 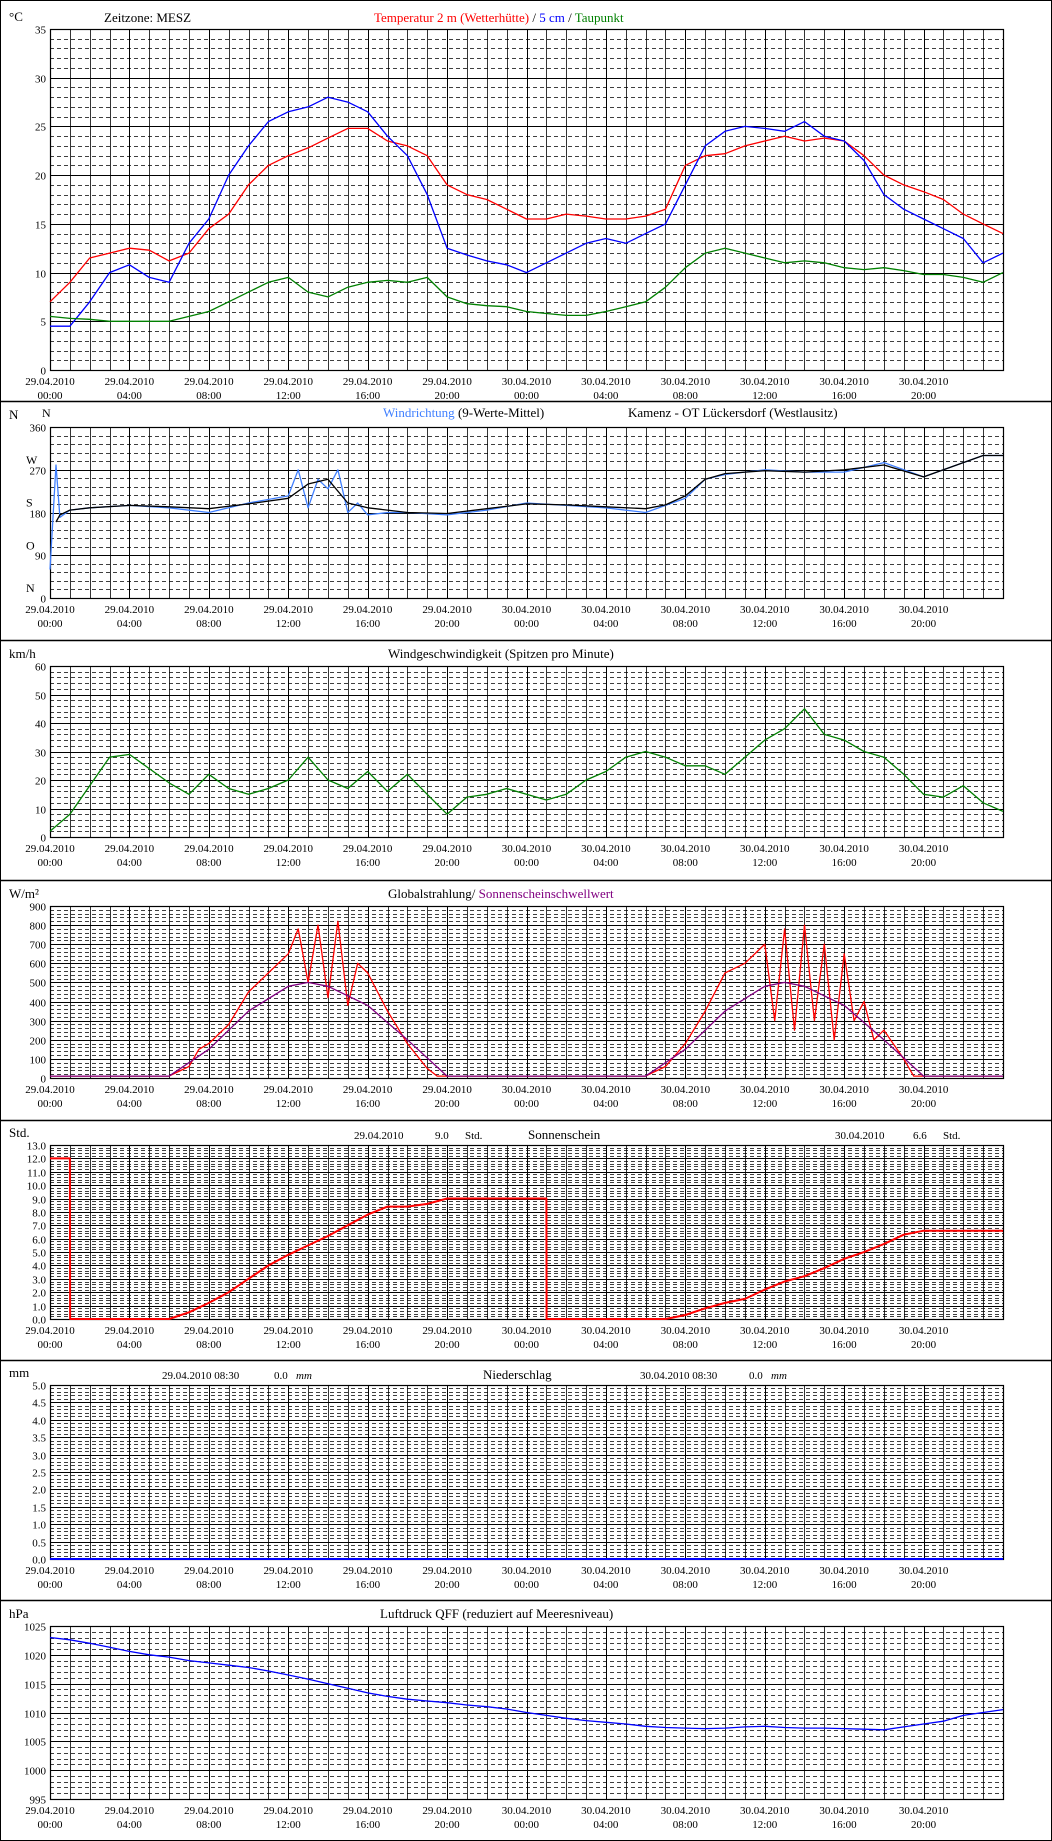 I want to click on day2-date: 30.04.2010 08:30, so click(x=679, y=1376).